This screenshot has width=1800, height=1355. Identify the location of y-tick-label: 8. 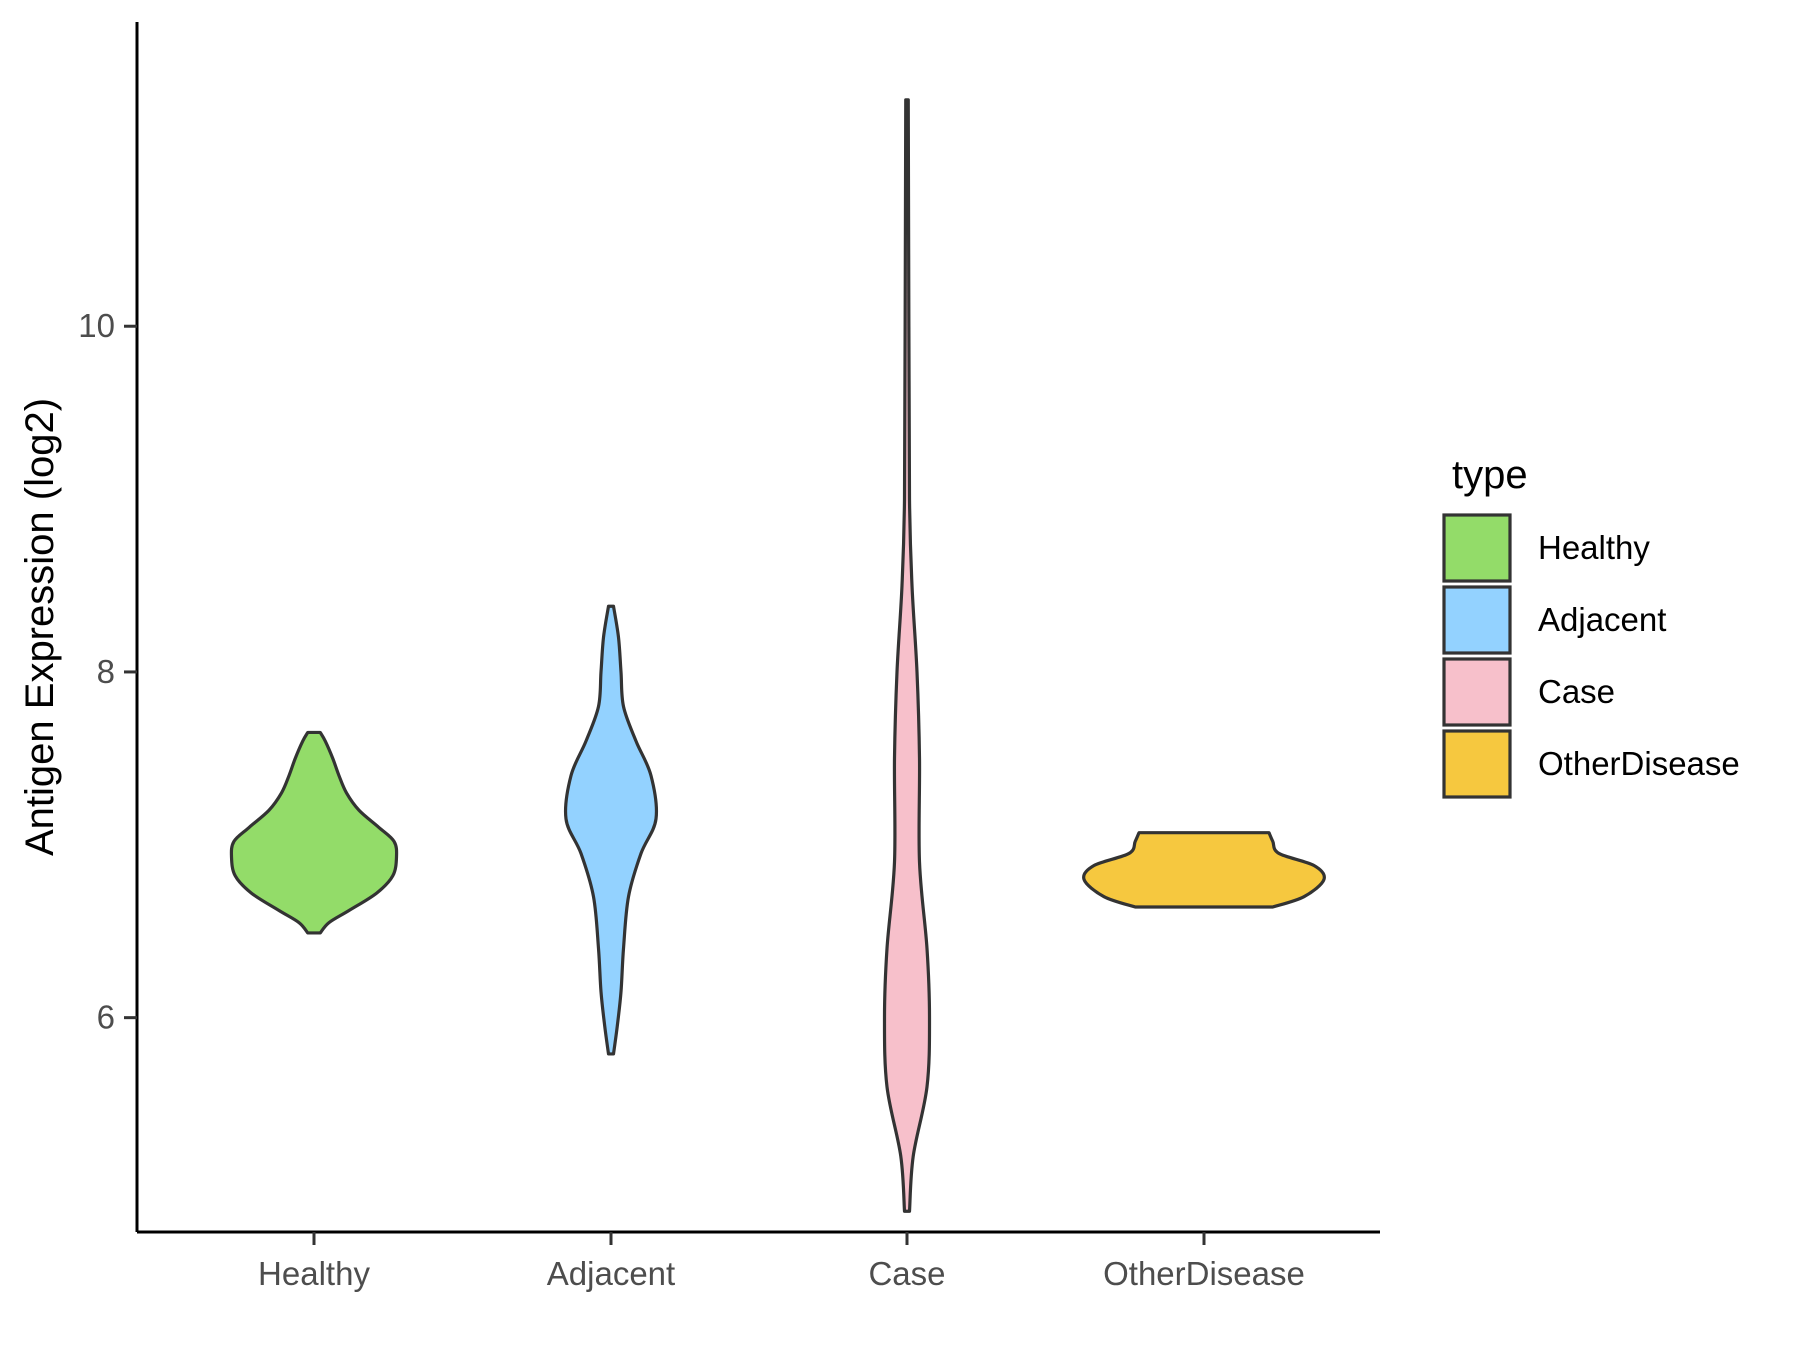
(106, 671).